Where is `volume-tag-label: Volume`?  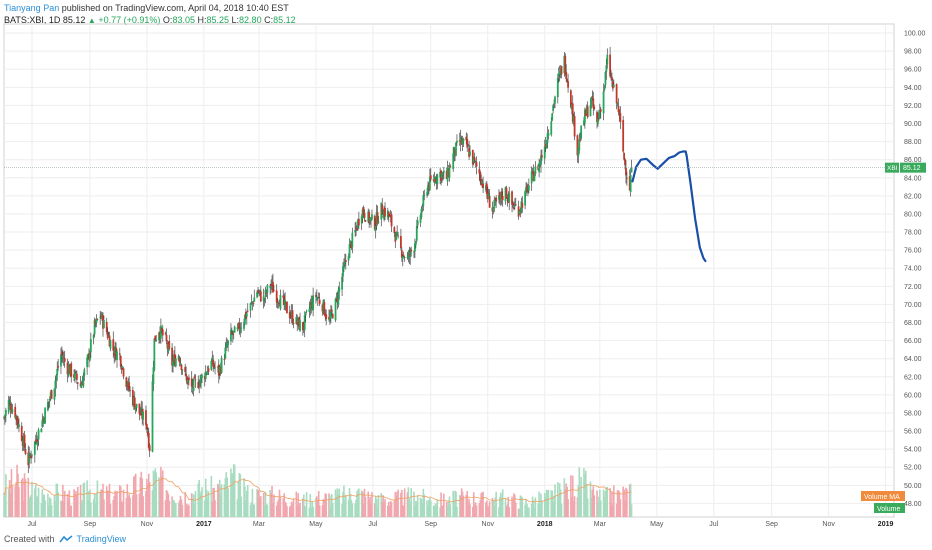 volume-tag-label: Volume is located at coordinates (888, 509).